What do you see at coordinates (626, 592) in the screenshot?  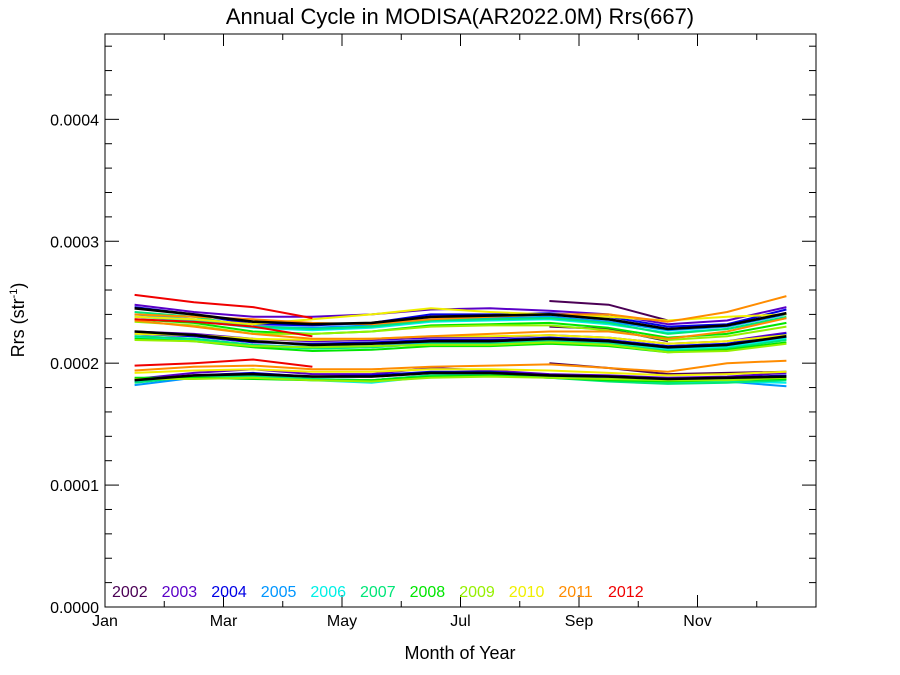 I see `legend-entry-2012: 2012` at bounding box center [626, 592].